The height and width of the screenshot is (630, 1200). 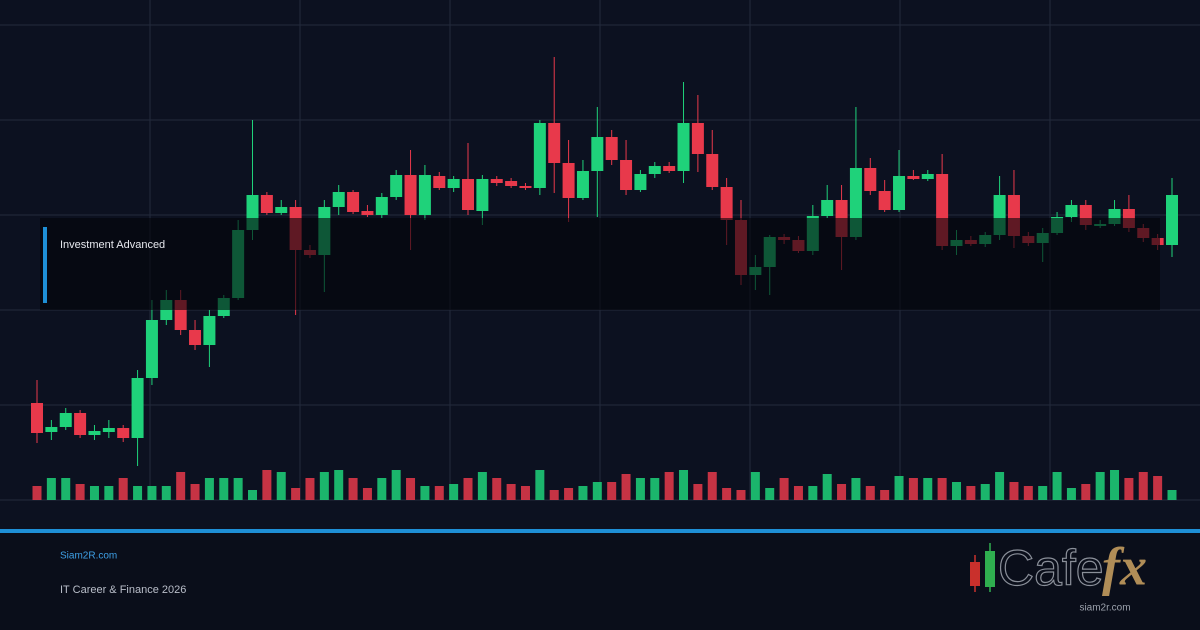 I want to click on footer-site: Siam2R.com, so click(x=88, y=556).